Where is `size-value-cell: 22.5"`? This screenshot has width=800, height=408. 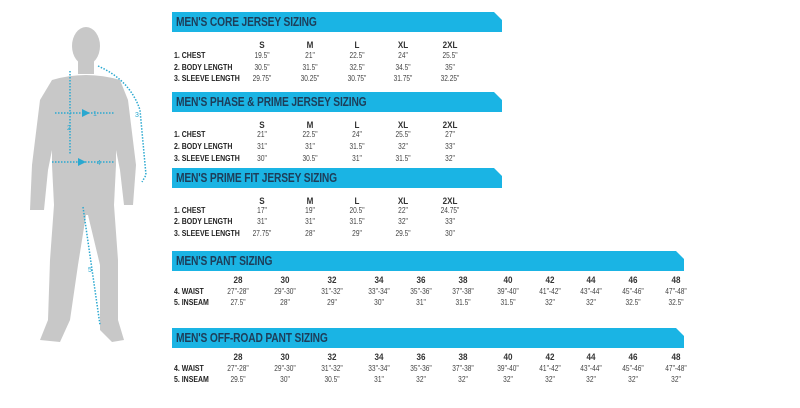 size-value-cell: 22.5" is located at coordinates (357, 55).